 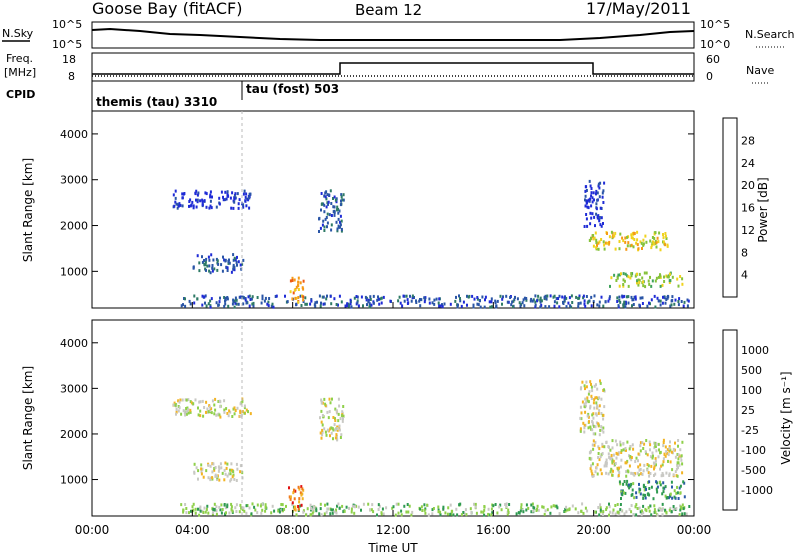 What do you see at coordinates (750, 430) in the screenshot?
I see `colorbar-tick: -25` at bounding box center [750, 430].